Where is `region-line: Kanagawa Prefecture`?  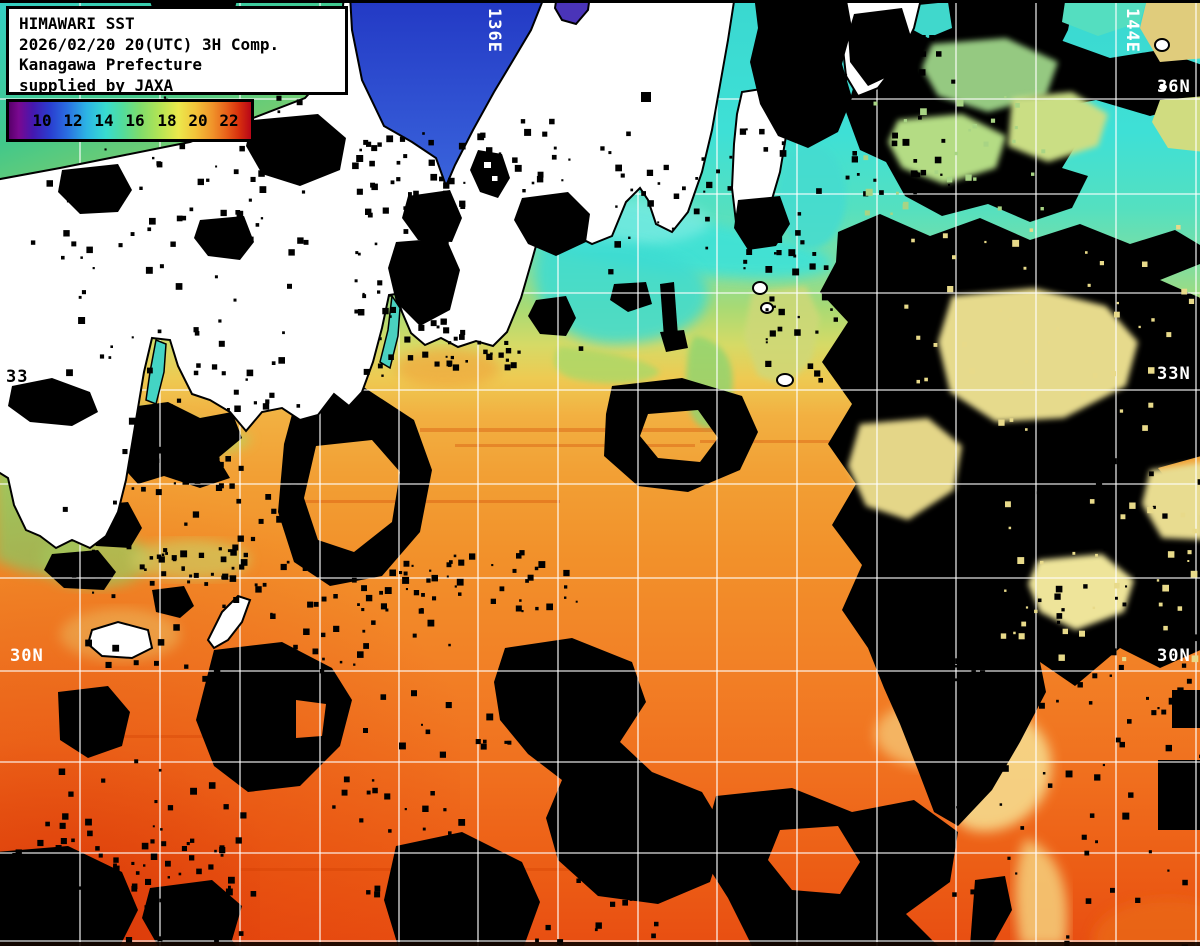 region-line: Kanagawa Prefecture is located at coordinates (111, 64).